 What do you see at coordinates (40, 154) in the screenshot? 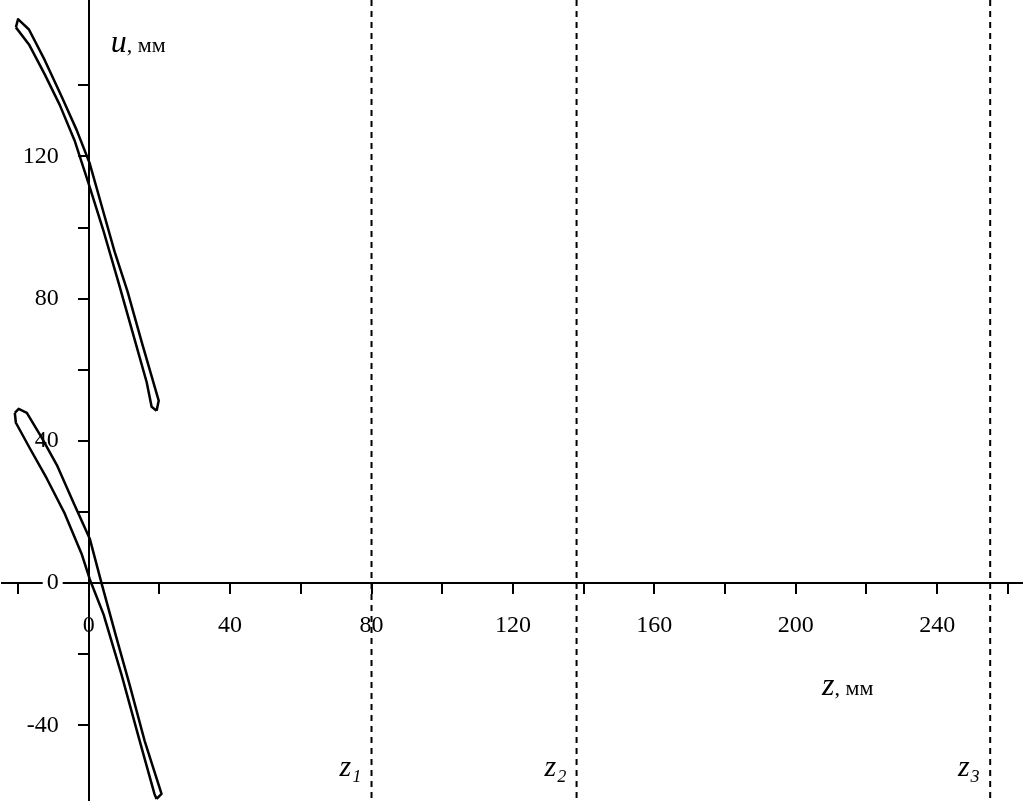
I see `y-tick-label: 120` at bounding box center [40, 154].